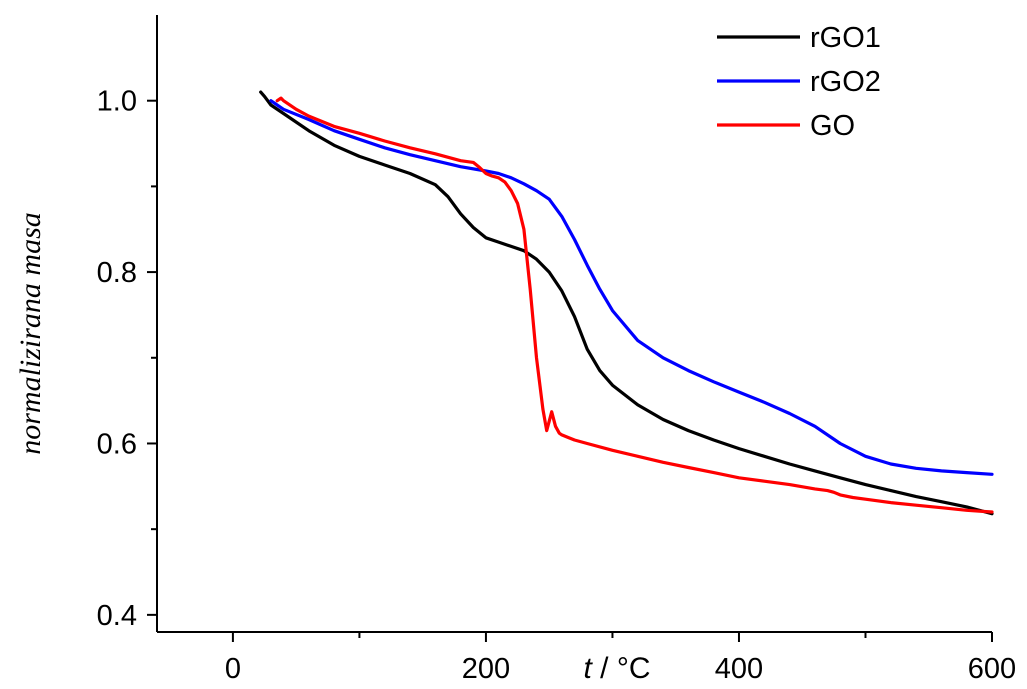  Describe the element at coordinates (30, 333) in the screenshot. I see `y-axis-label: normalizirana masa` at that location.